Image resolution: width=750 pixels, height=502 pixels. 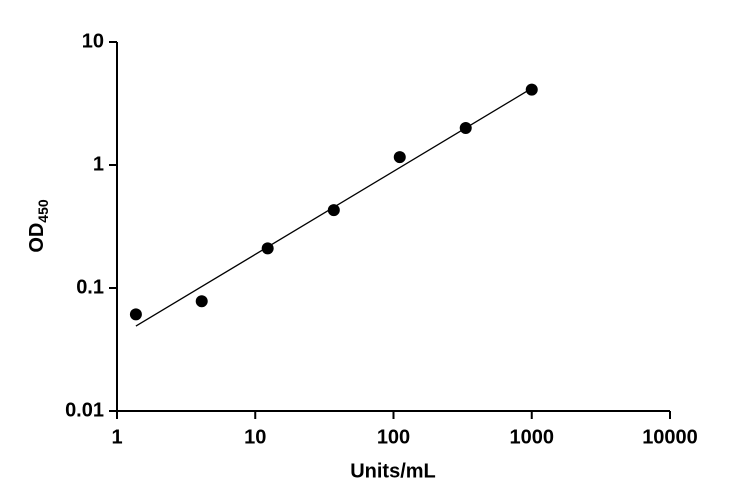 I want to click on x-tick-label: 1, so click(x=116, y=437).